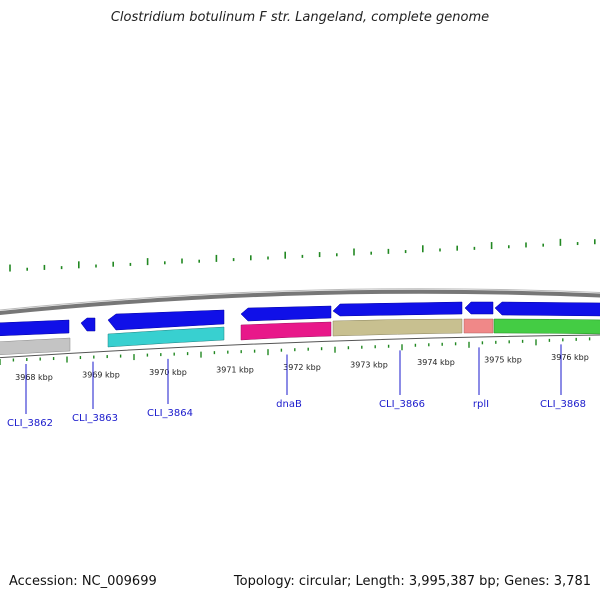  What do you see at coordinates (34, 377) in the screenshot?
I see `kbp-label: 3968 kbp` at bounding box center [34, 377].